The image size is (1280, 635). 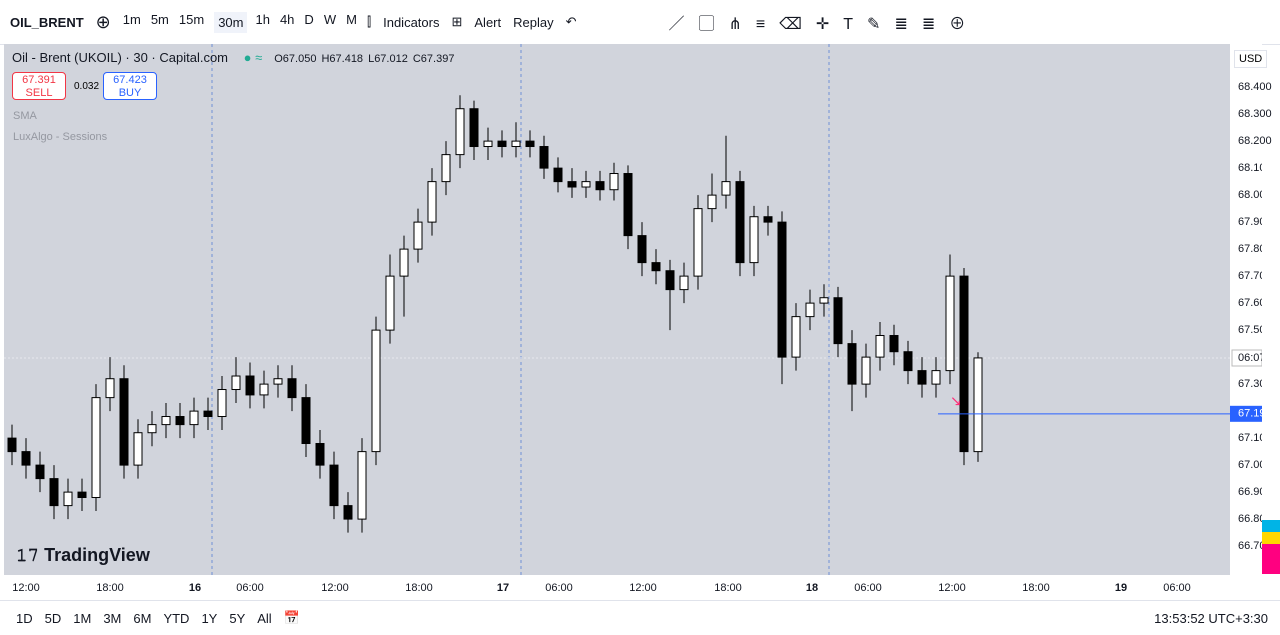 What do you see at coordinates (1252, 358) in the screenshot?
I see `countdown: 06:07` at bounding box center [1252, 358].